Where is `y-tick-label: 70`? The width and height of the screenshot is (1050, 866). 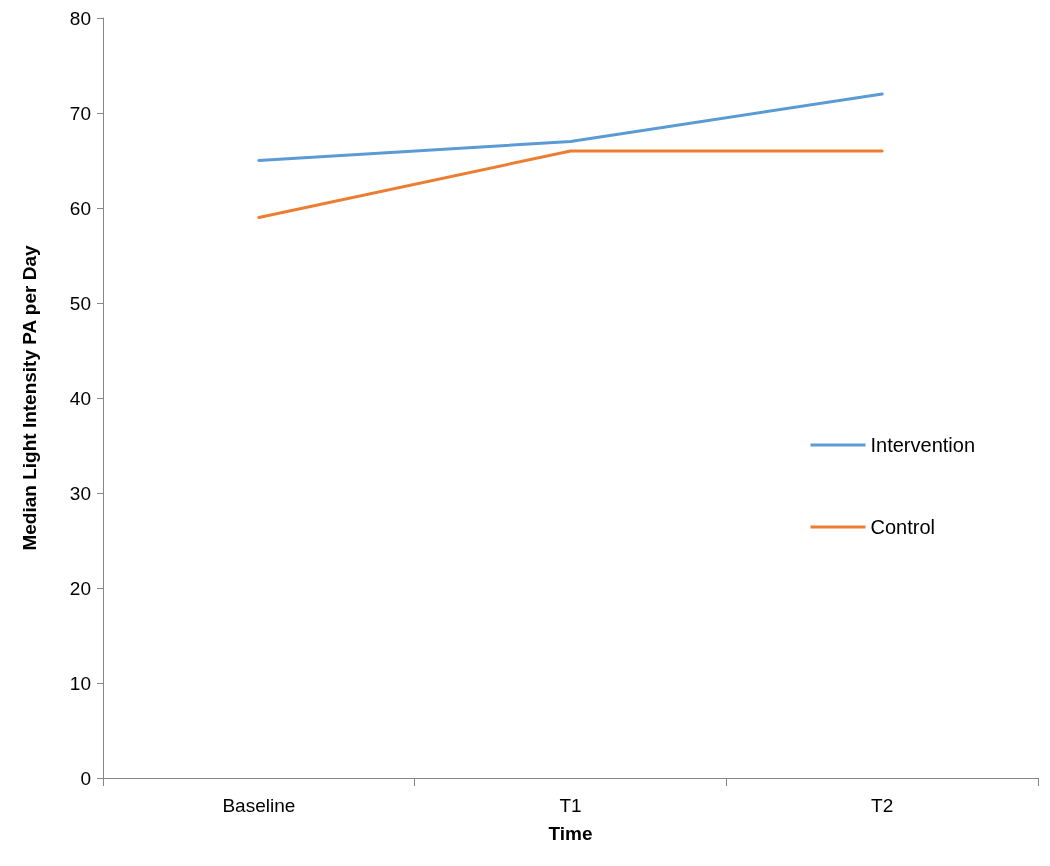
y-tick-label: 70 is located at coordinates (80, 113).